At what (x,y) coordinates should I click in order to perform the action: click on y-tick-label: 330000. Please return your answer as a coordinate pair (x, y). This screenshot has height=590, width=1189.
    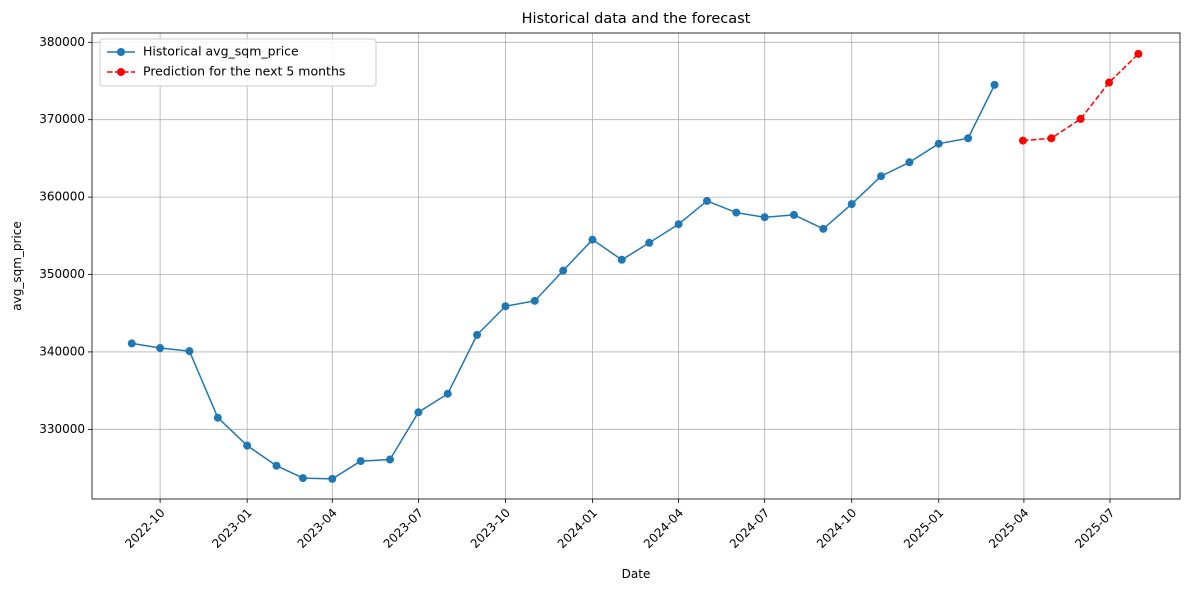
    Looking at the image, I should click on (62, 429).